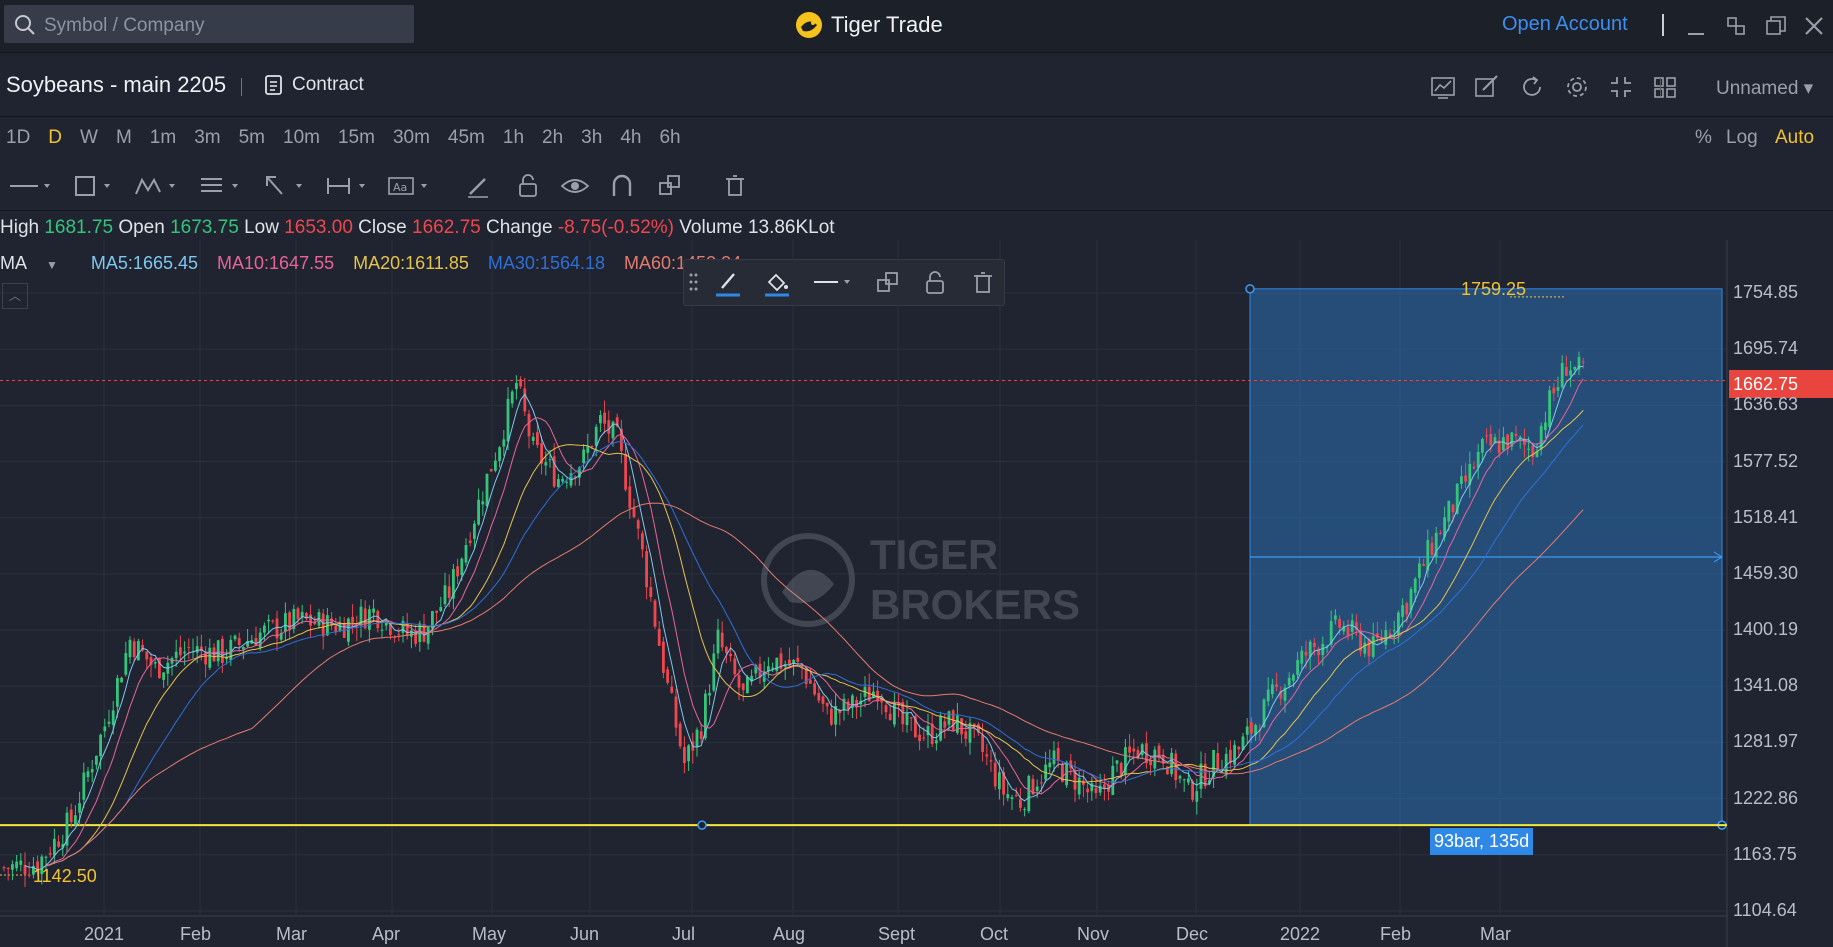  I want to click on watermark: TIGER BROKERS, so click(920, 580).